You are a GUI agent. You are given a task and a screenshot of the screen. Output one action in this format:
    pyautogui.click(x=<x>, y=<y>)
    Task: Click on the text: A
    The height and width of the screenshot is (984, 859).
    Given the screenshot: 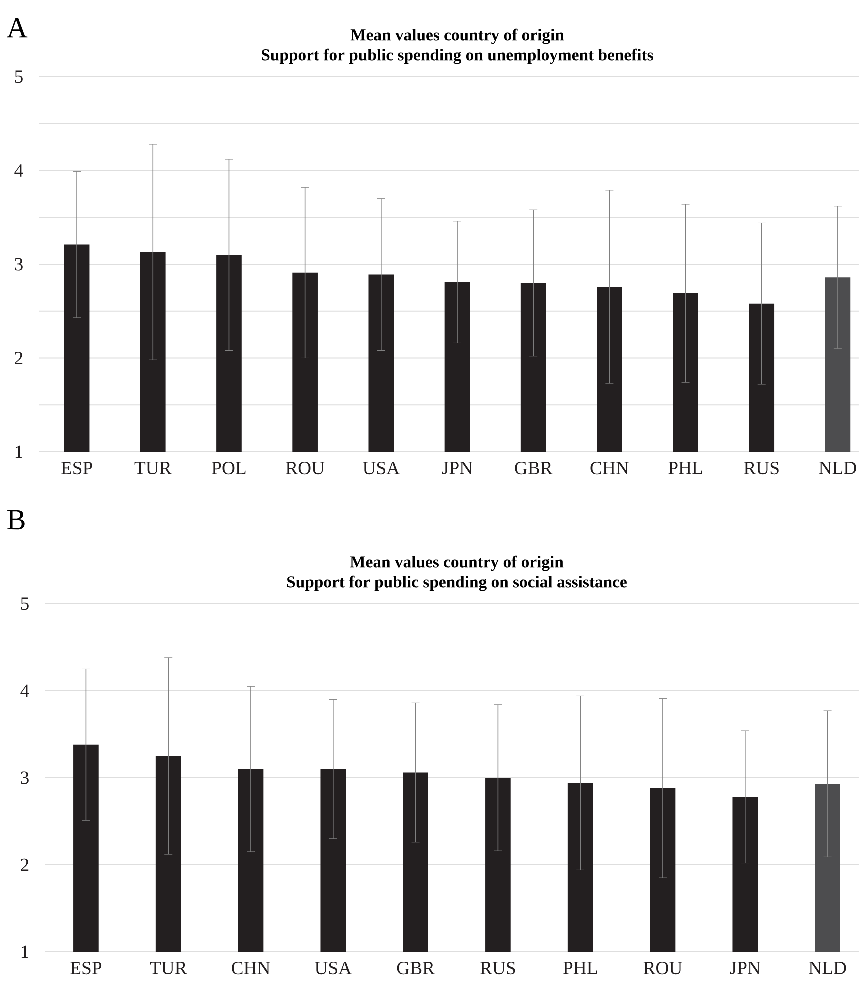 What is the action you would take?
    pyautogui.click(x=17, y=28)
    